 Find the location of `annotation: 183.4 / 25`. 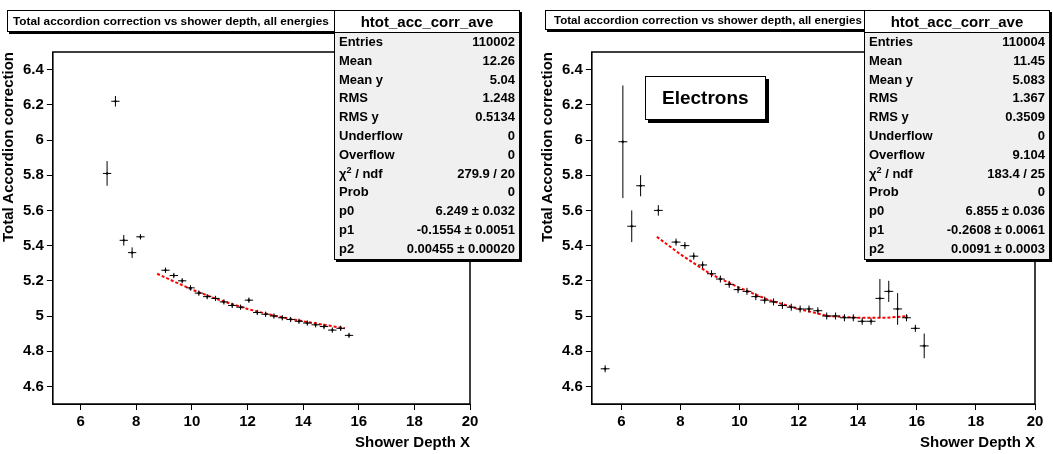

annotation: 183.4 / 25 is located at coordinates (1016, 173).